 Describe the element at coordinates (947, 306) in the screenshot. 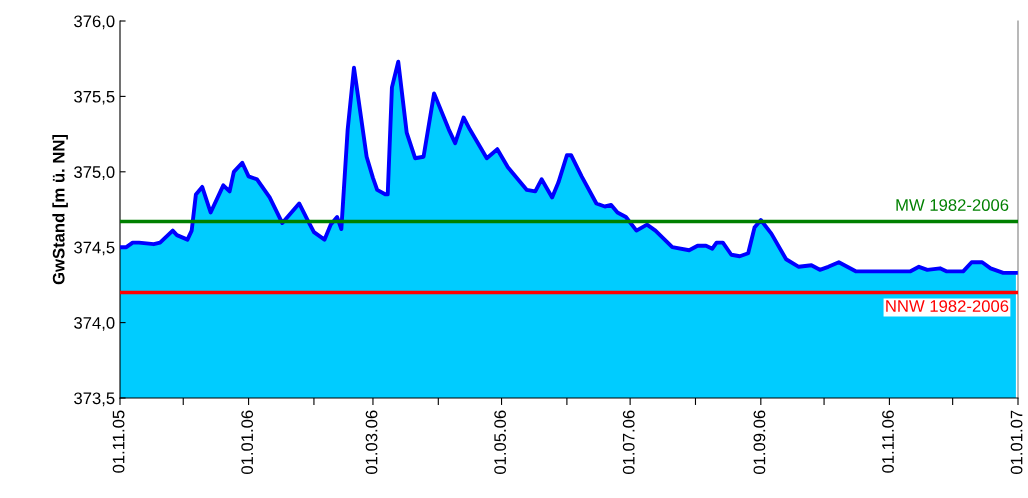

I see `ref-line-label: NNW 1982-2006` at that location.